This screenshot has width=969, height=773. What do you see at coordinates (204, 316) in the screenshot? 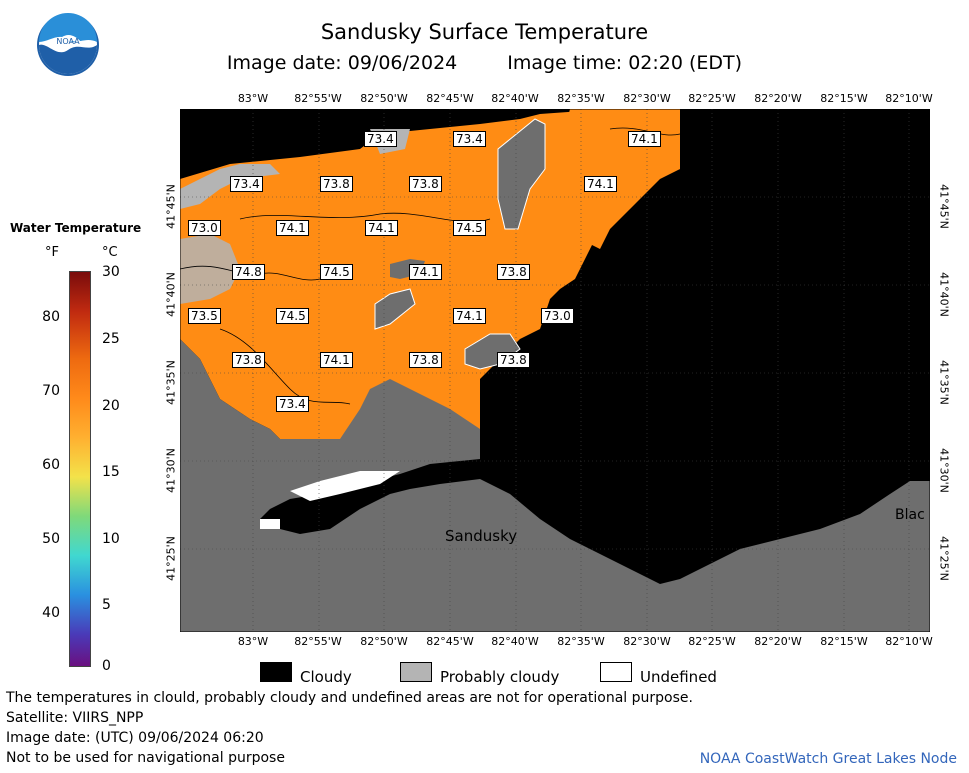
I see `temperature-label: 73.5` at bounding box center [204, 316].